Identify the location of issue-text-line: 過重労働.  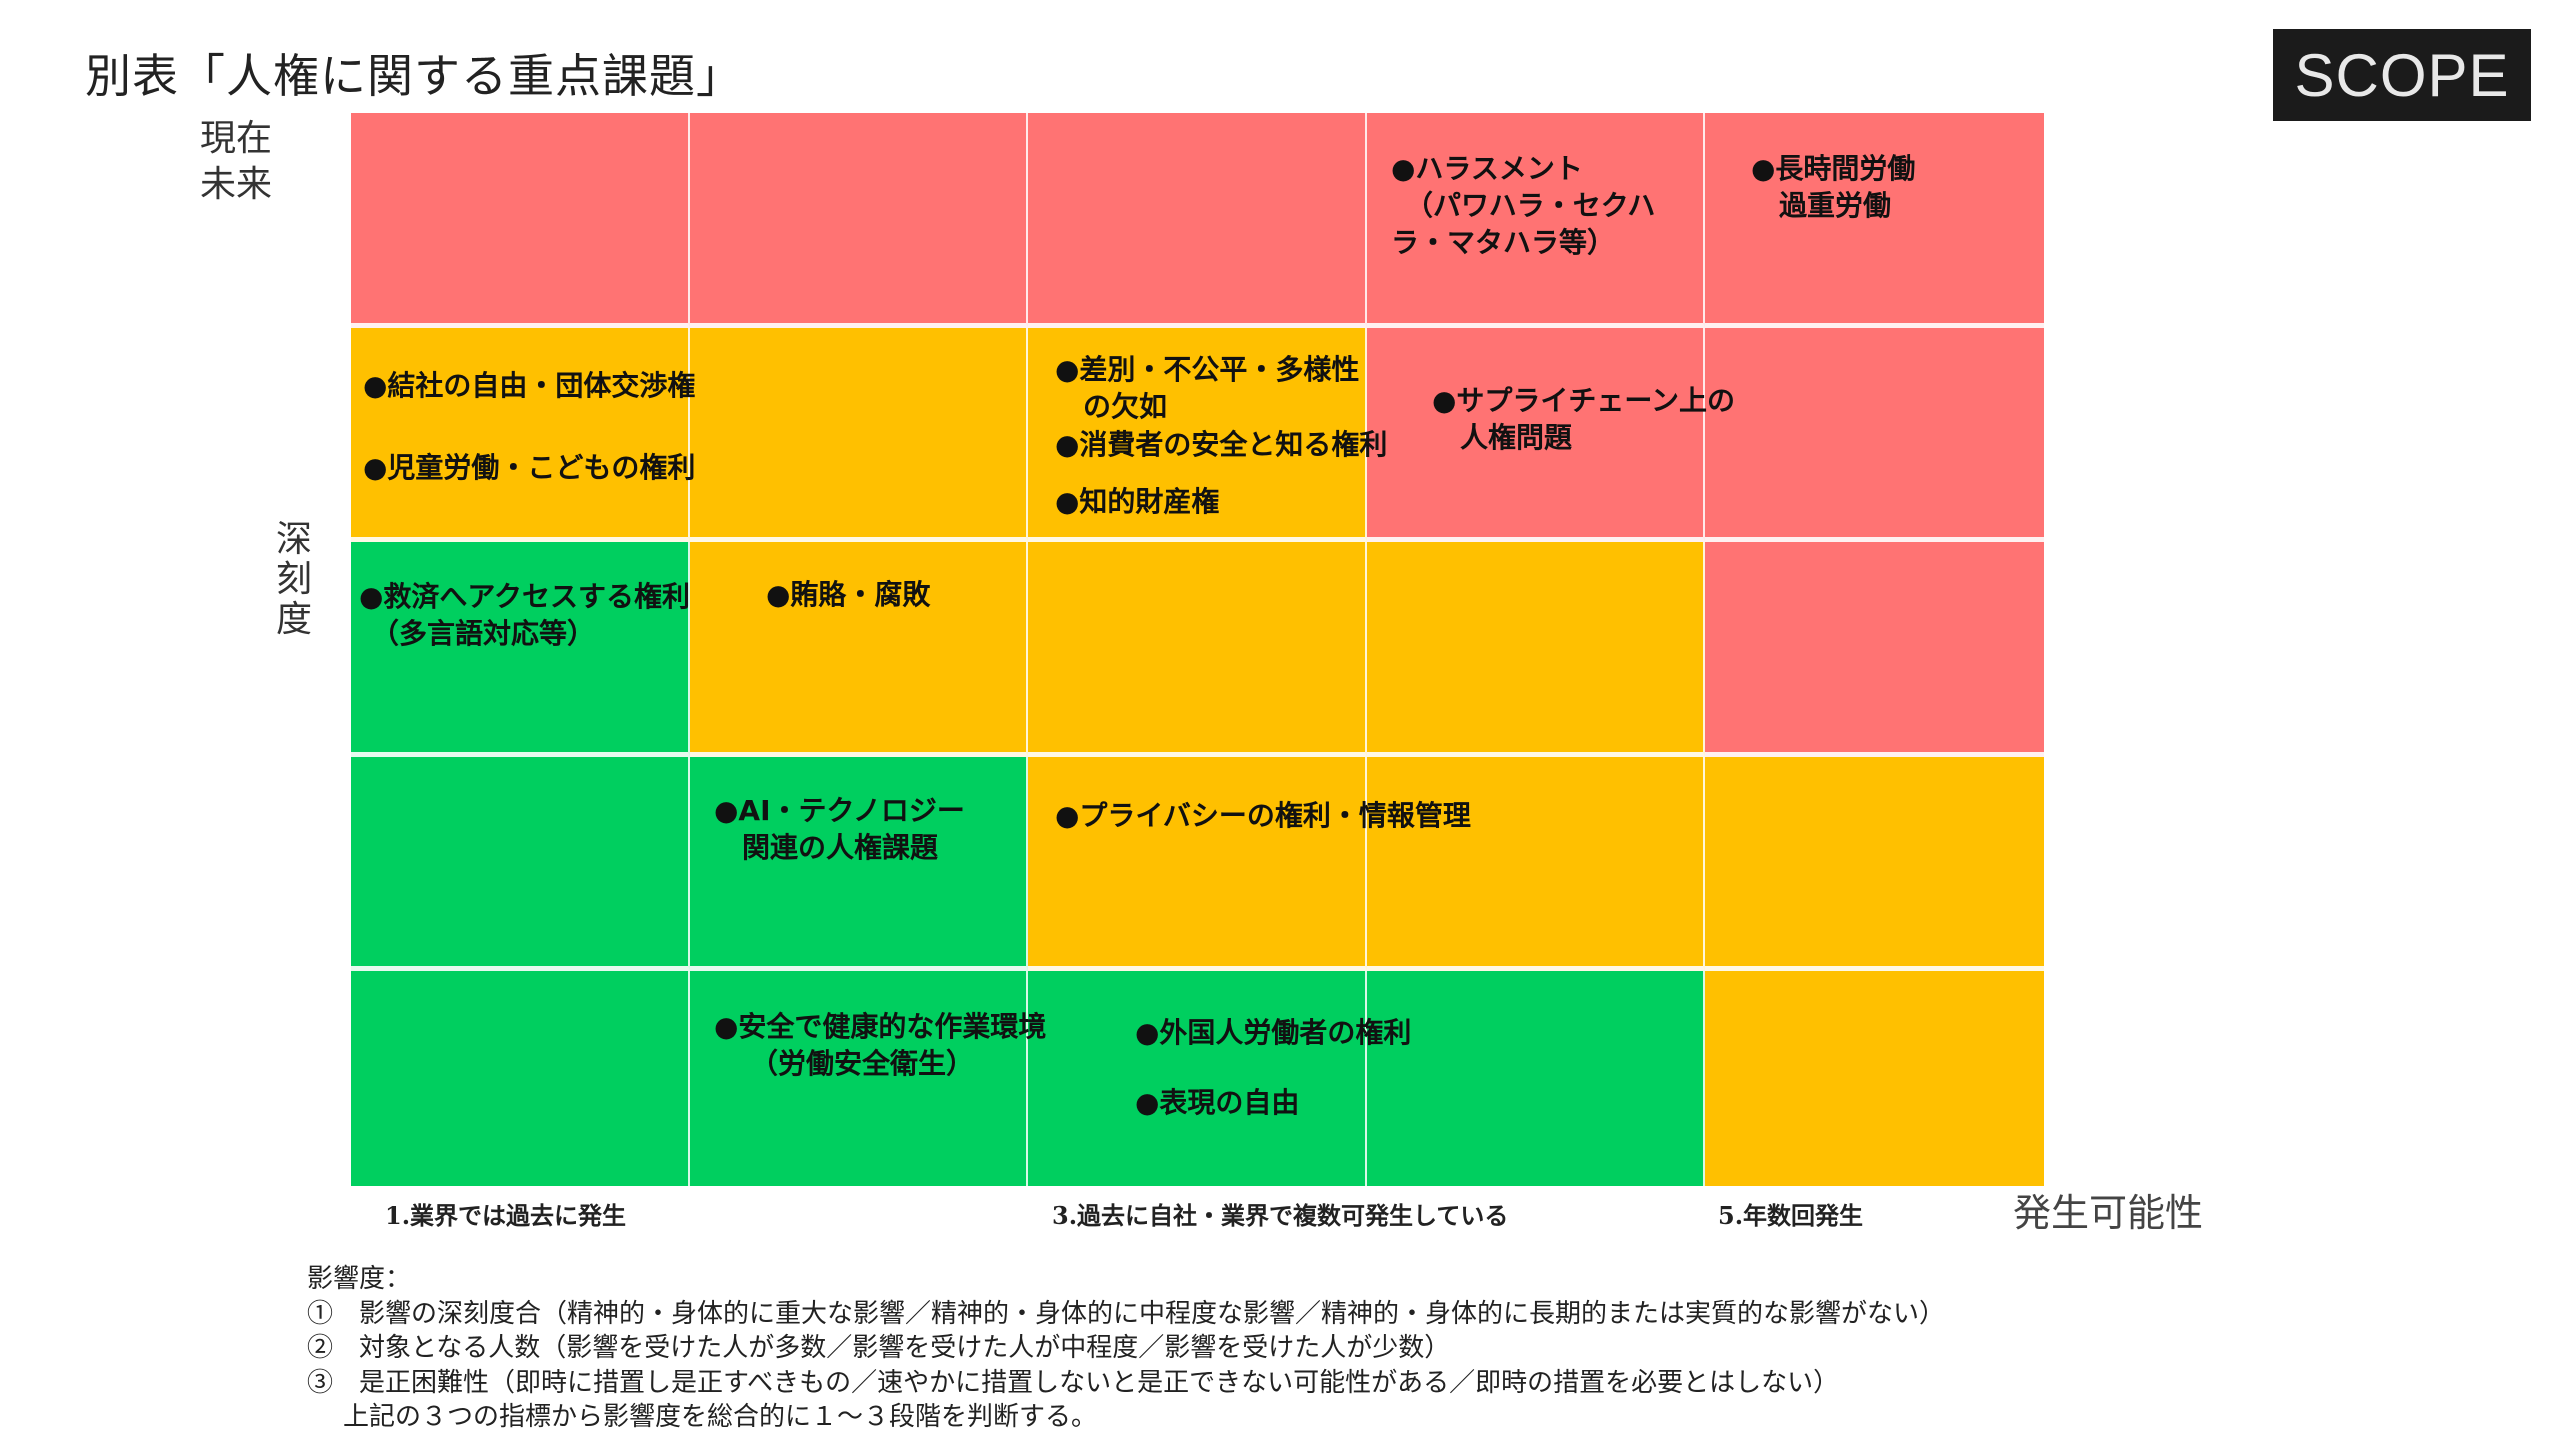
(1835, 205).